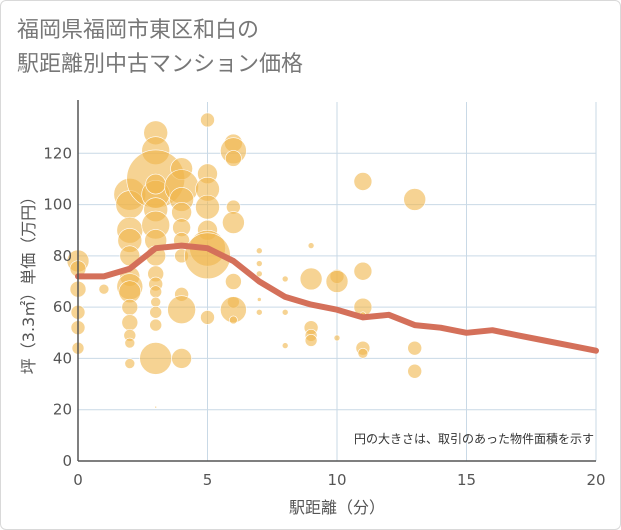  I want to click on chart-title-line1: 福岡県福岡市東区和白の, so click(138, 30).